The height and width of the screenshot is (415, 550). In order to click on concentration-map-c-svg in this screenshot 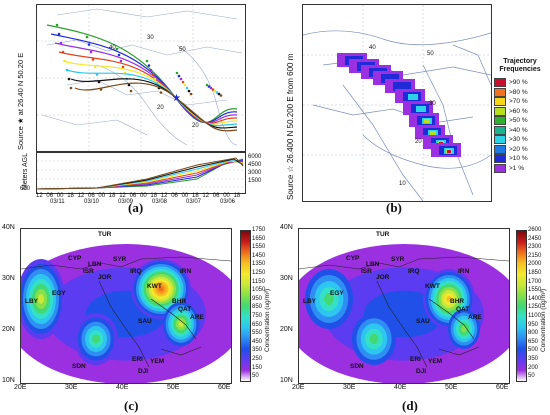, I will do `click(126, 306)`.